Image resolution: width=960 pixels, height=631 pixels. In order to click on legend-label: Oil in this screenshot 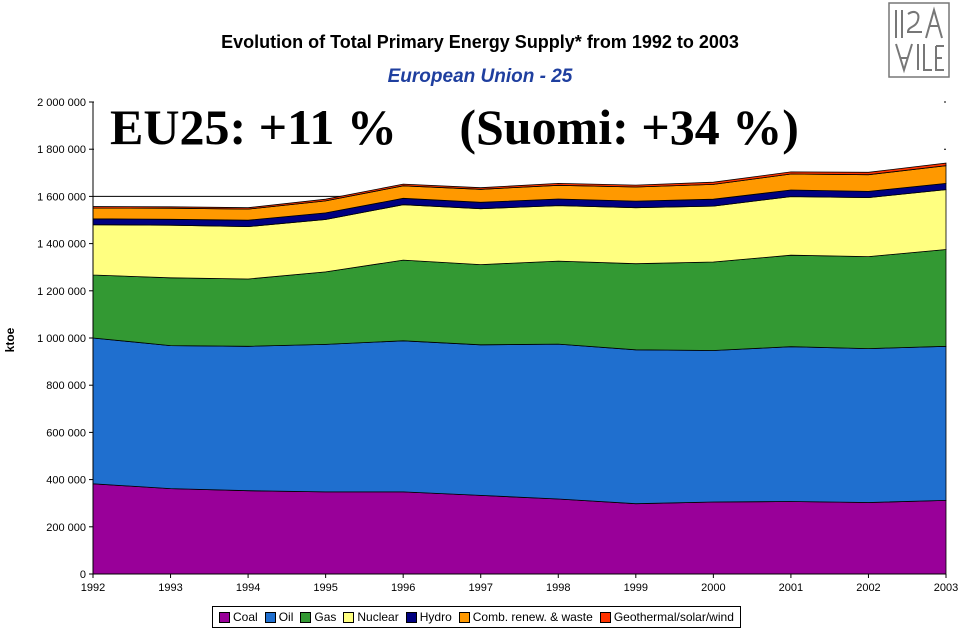, I will do `click(286, 617)`.